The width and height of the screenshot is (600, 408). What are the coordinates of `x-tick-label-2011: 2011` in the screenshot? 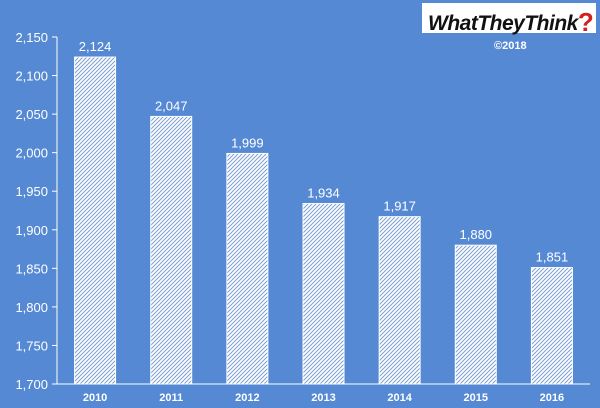 It's located at (171, 398).